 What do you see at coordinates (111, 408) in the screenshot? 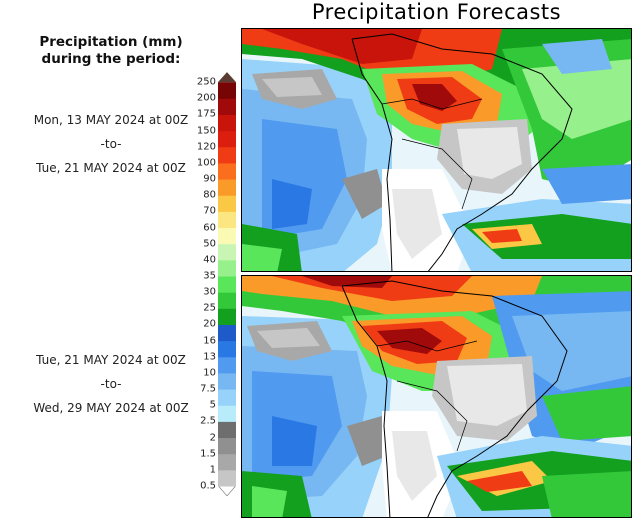
I see `period-2-end: Wed, 29 MAY 2024 at 00Z` at bounding box center [111, 408].